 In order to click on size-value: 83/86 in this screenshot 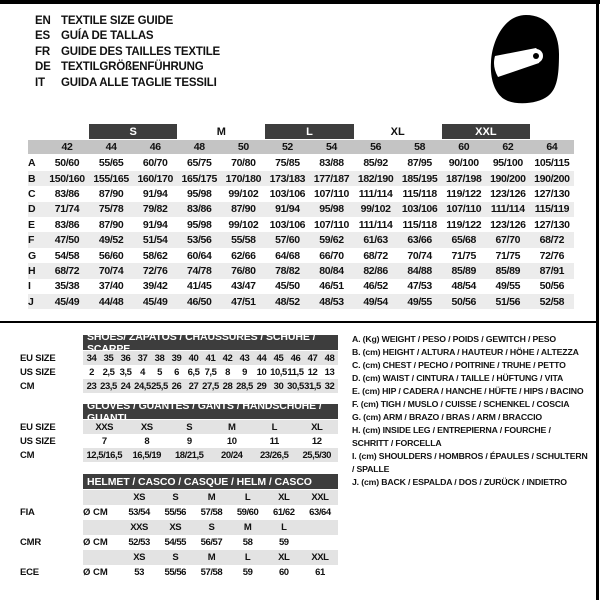, I will do `click(67, 193)`.